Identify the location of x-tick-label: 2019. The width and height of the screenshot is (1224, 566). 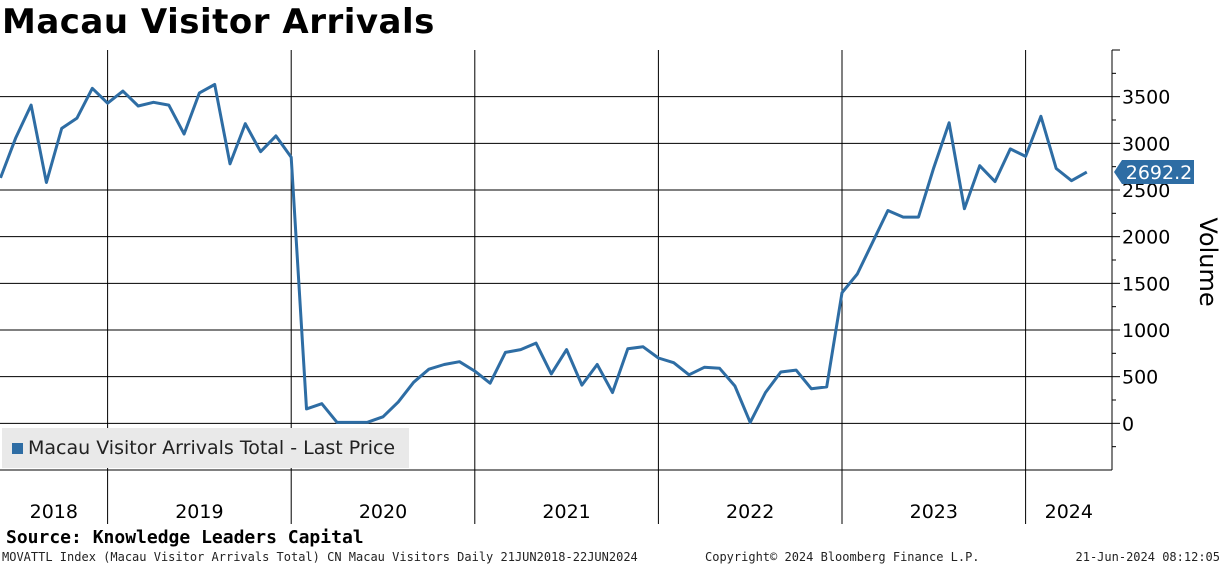
(199, 512).